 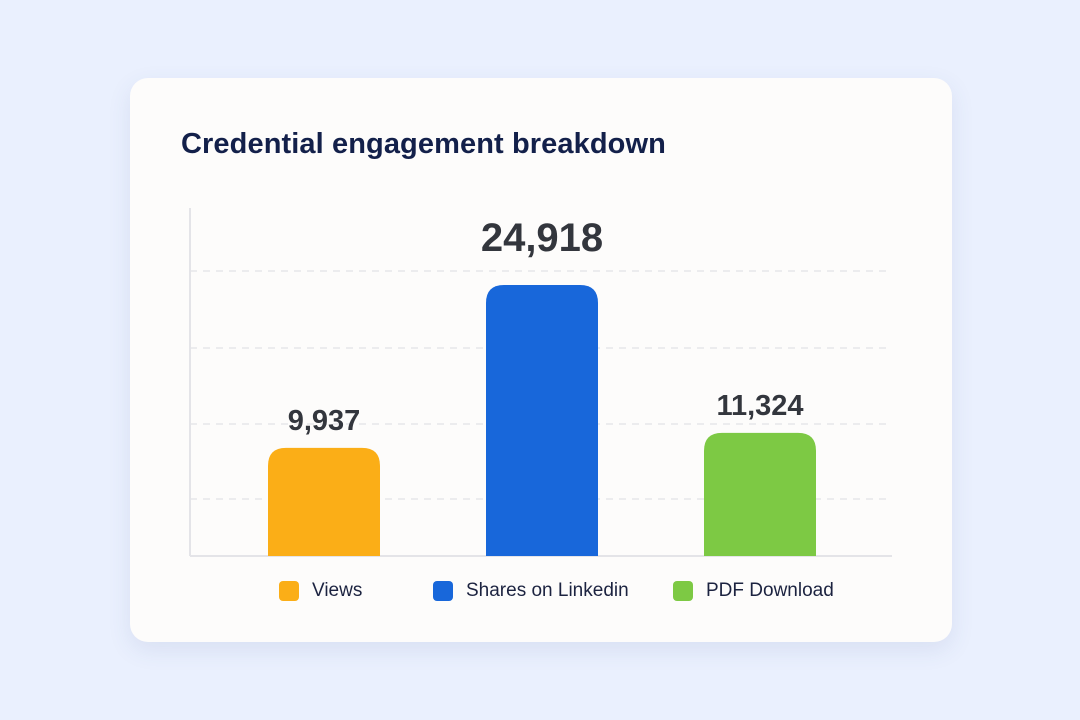 What do you see at coordinates (324, 501) in the screenshot?
I see `bar-views` at bounding box center [324, 501].